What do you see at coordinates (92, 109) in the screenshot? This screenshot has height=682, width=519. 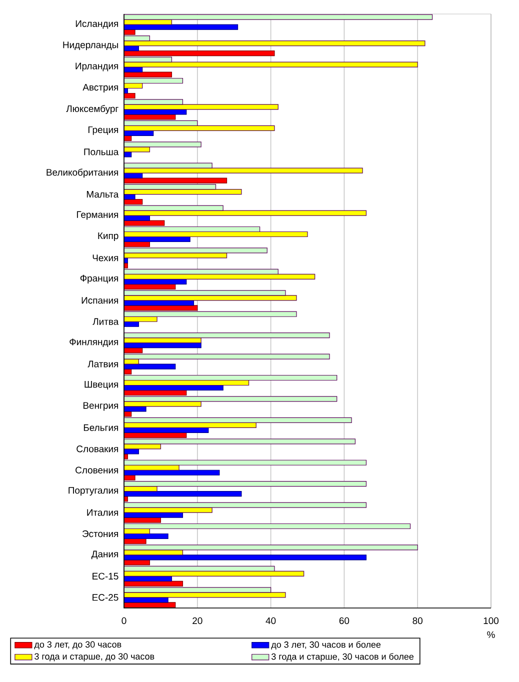 I see `y-tick-label: Люксембург` at bounding box center [92, 109].